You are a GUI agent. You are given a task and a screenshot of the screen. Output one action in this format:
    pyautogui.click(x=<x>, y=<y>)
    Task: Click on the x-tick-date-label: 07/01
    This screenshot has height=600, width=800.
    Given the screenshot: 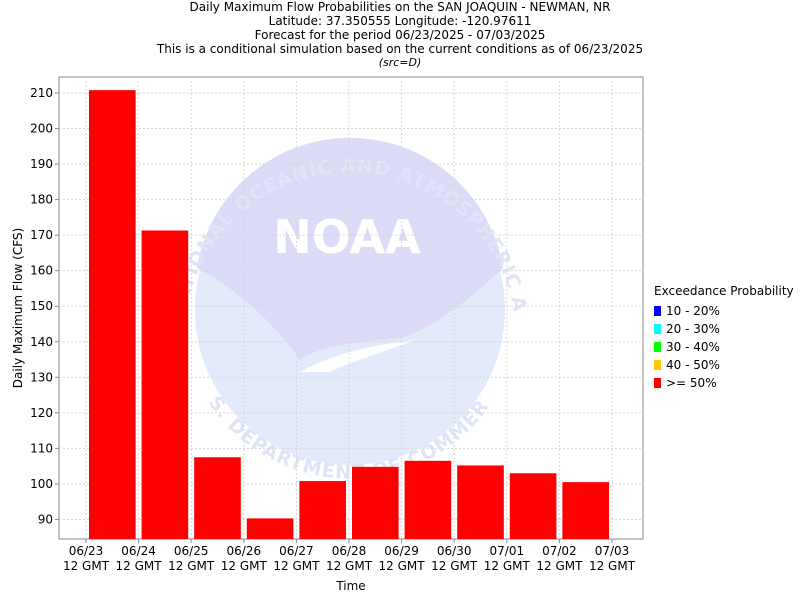 What is the action you would take?
    pyautogui.click(x=507, y=551)
    